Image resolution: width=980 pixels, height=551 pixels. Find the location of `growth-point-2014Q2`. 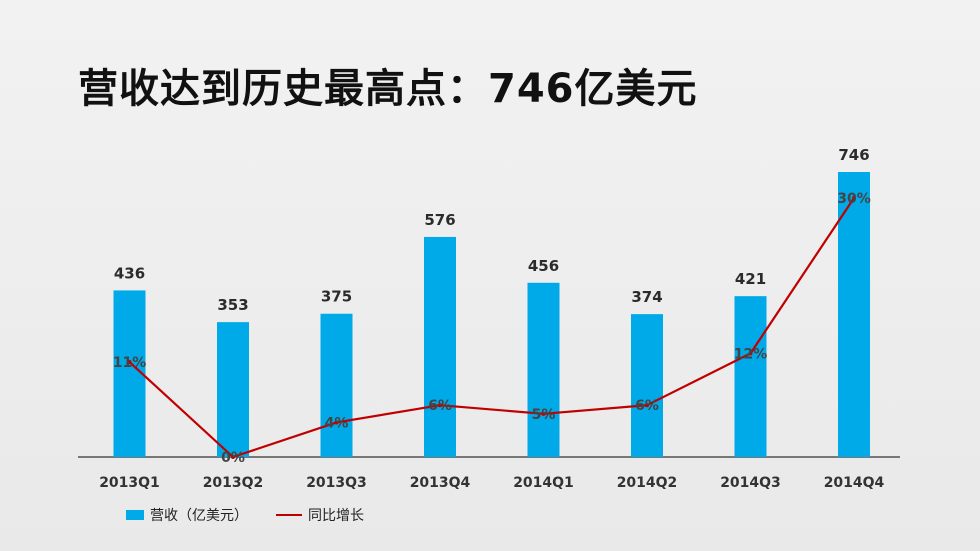

growth-point-2014Q2 is located at coordinates (647, 405).